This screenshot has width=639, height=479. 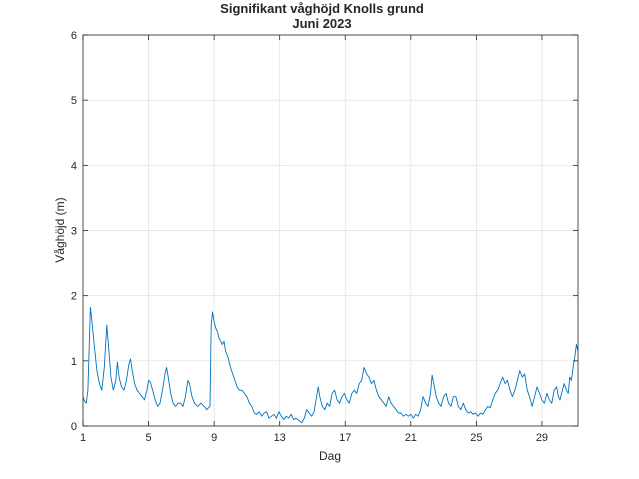 I want to click on x-tick-label: 5, so click(x=149, y=438).